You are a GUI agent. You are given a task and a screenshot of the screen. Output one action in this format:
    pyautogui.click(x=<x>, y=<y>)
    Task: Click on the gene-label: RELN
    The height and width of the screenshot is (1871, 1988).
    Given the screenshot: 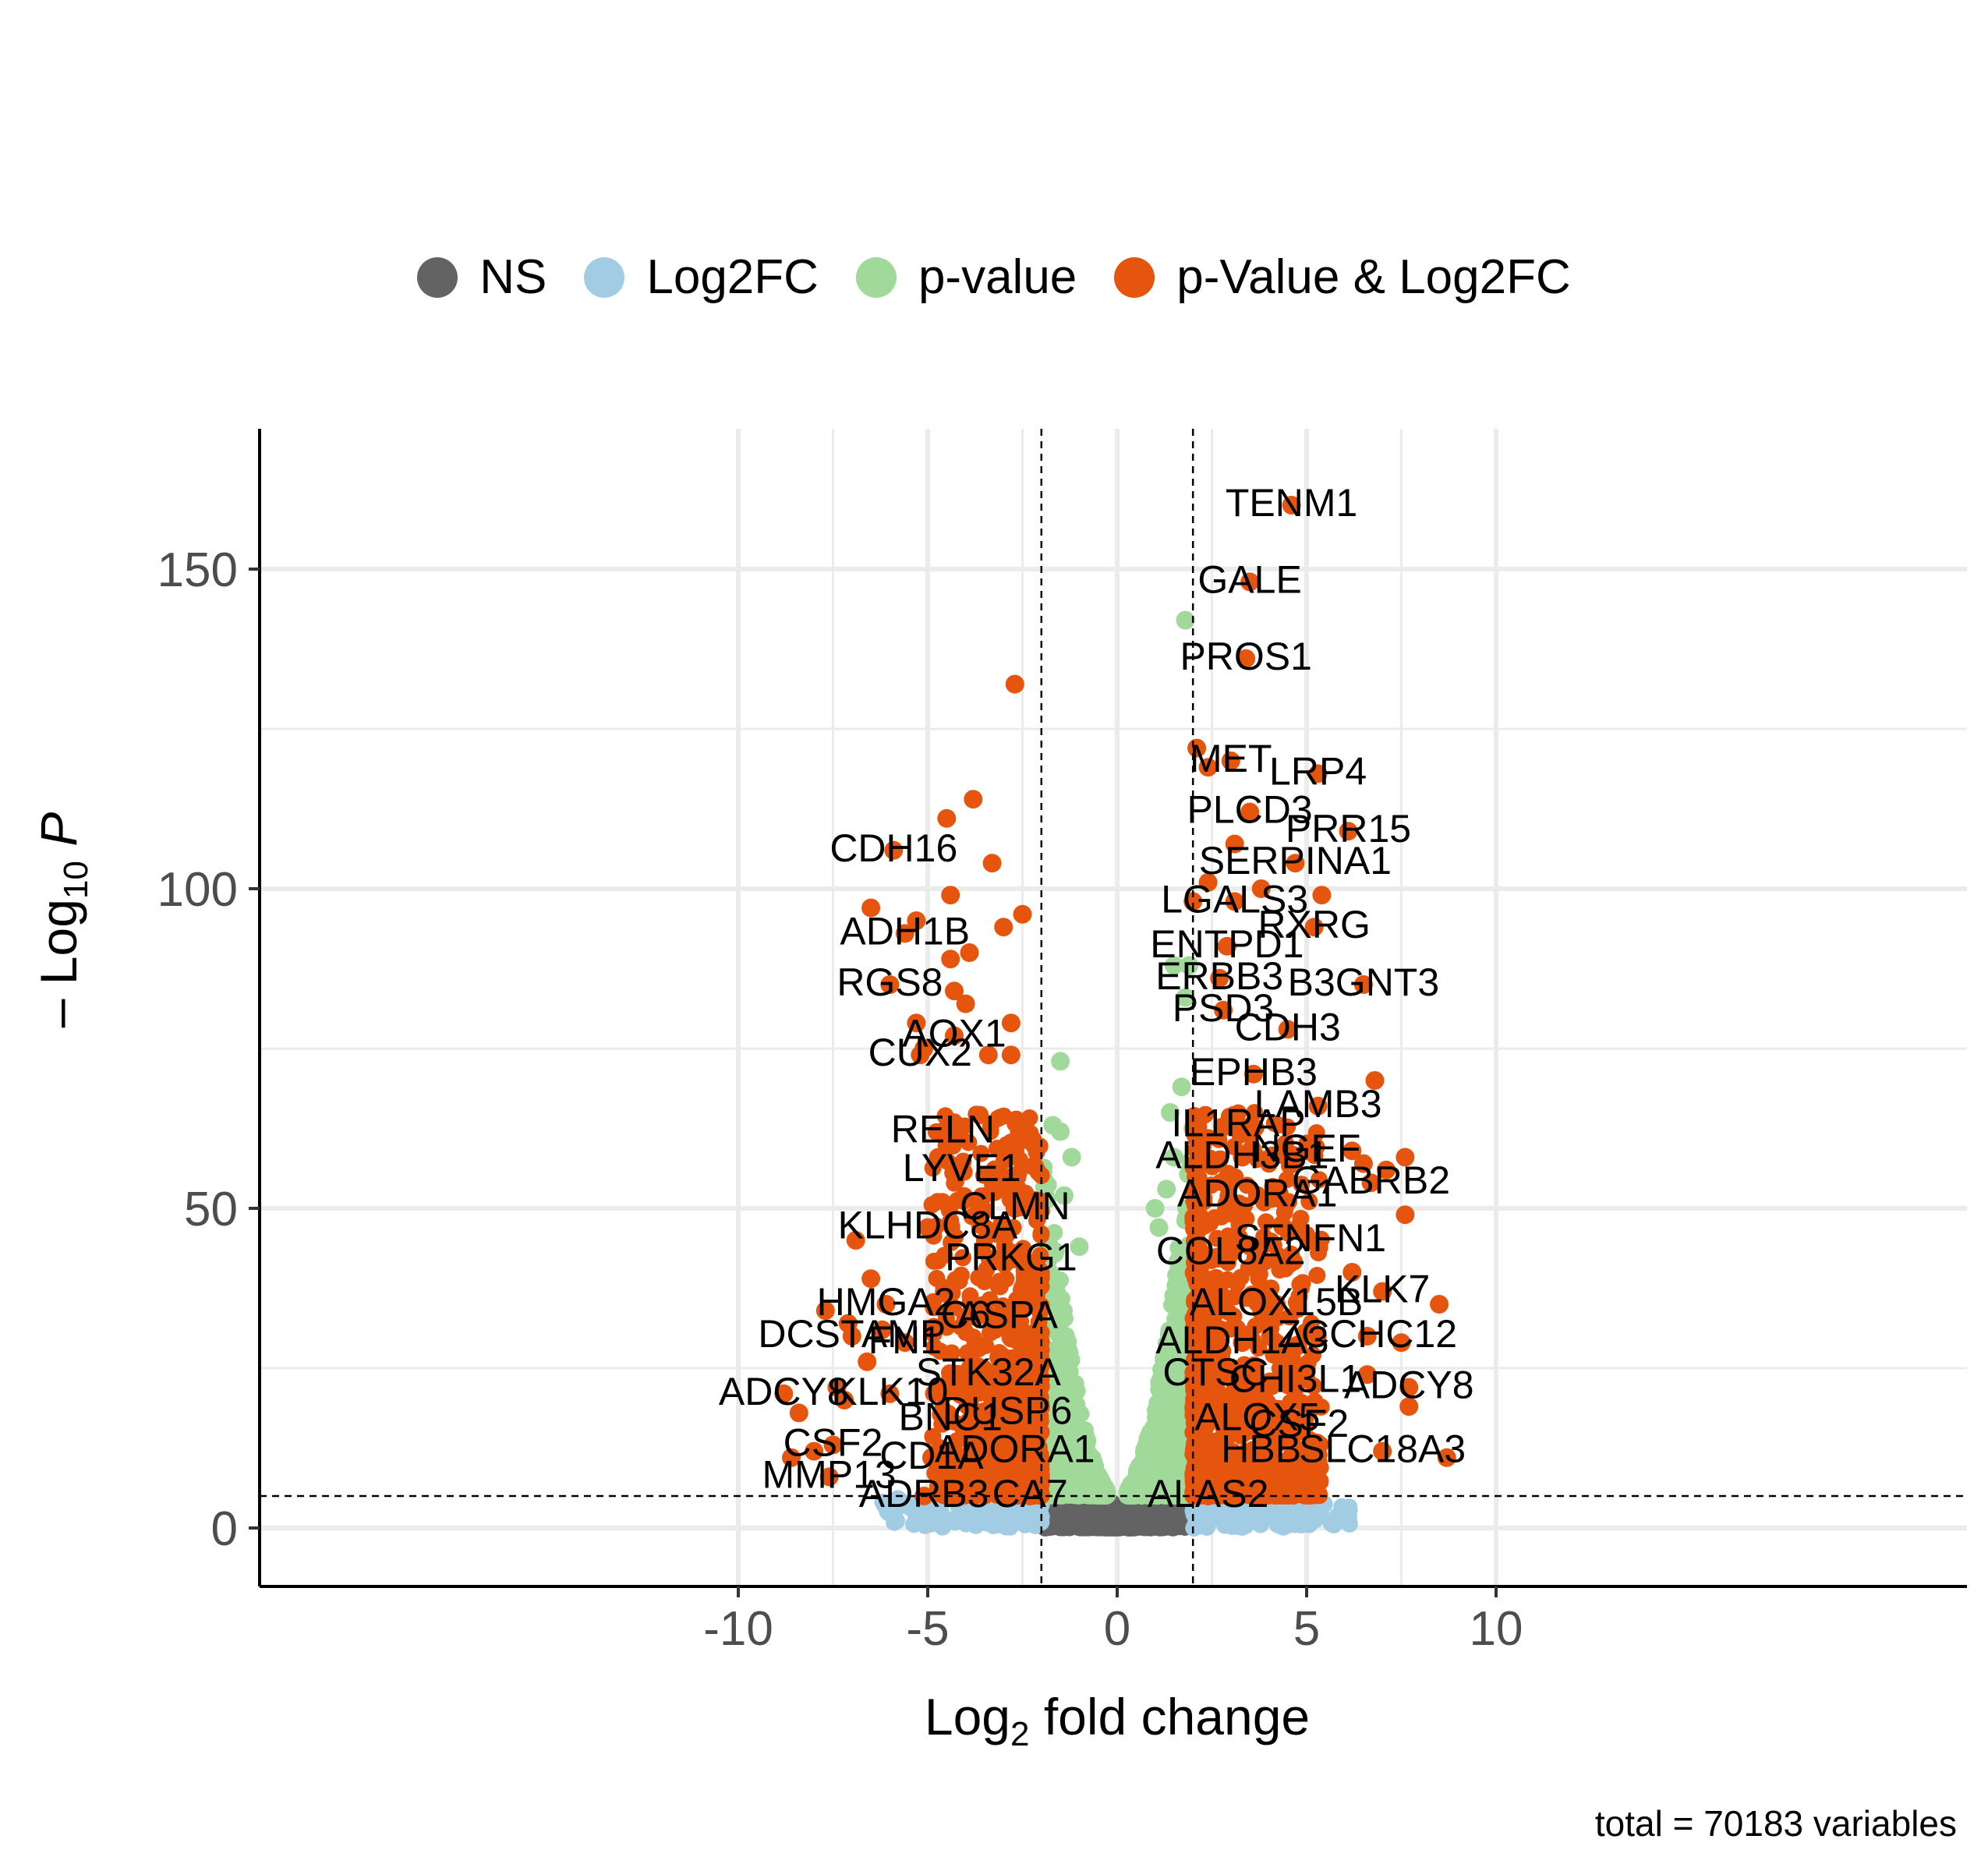 What is the action you would take?
    pyautogui.click(x=943, y=1129)
    